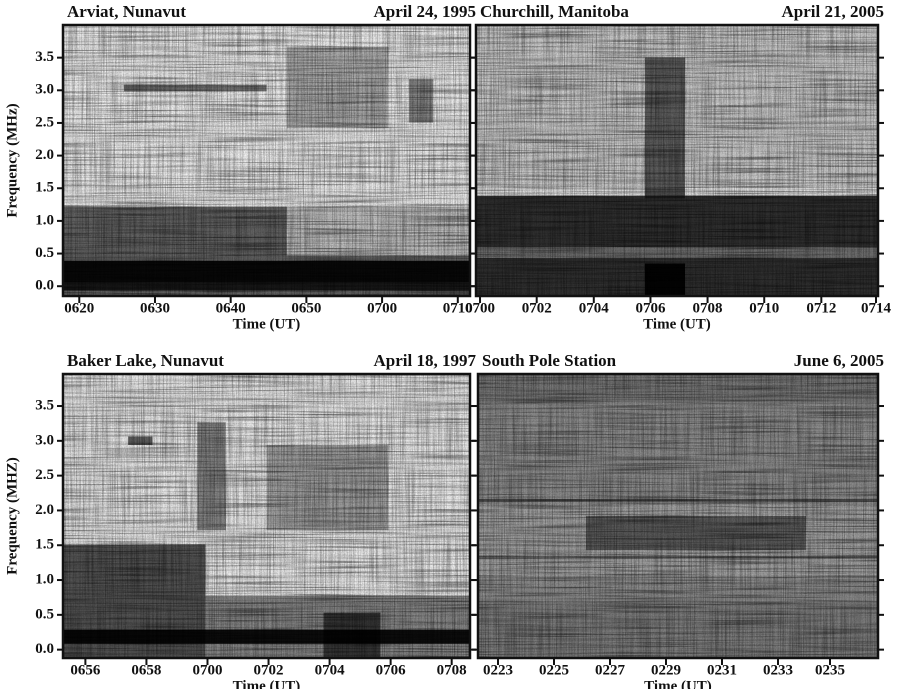  Describe the element at coordinates (85, 670) in the screenshot. I see `x-tick-label: 0656` at that location.